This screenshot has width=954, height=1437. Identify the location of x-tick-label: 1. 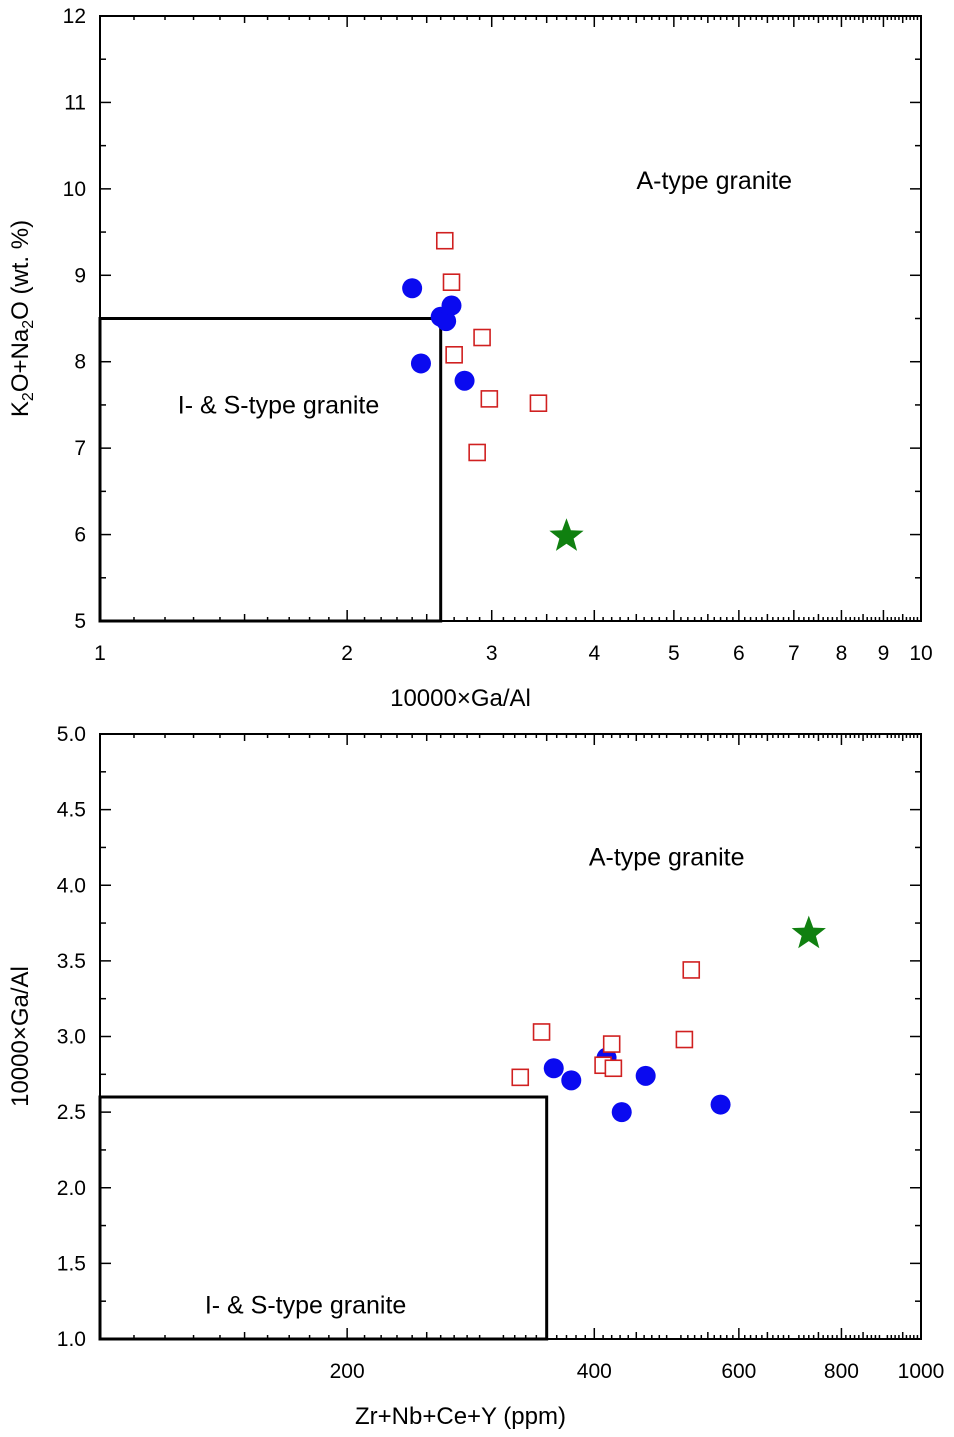
(100, 653).